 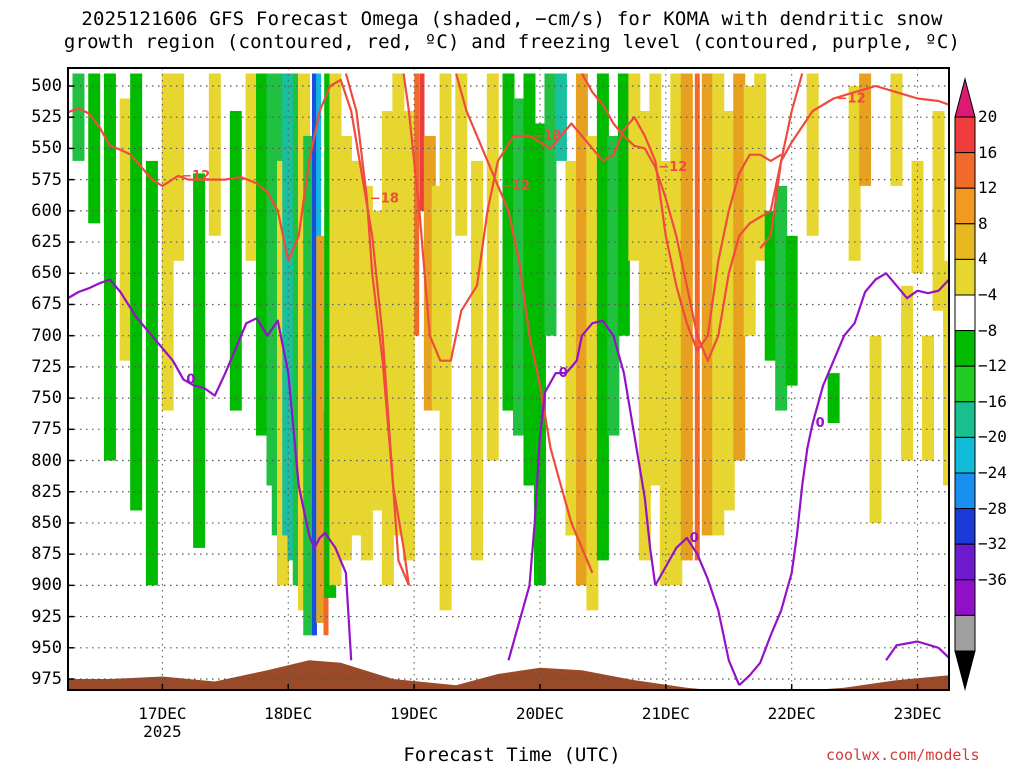 What do you see at coordinates (988, 152) in the screenshot?
I see `colorbar-label-1: 16` at bounding box center [988, 152].